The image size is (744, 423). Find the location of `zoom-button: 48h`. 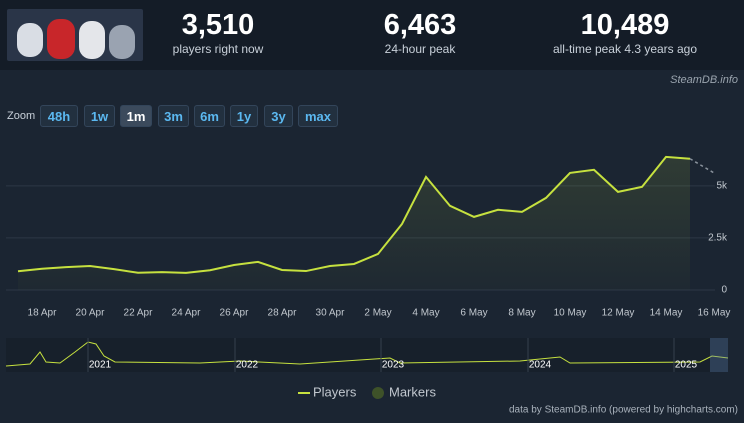

zoom-button: 48h is located at coordinates (59, 116).